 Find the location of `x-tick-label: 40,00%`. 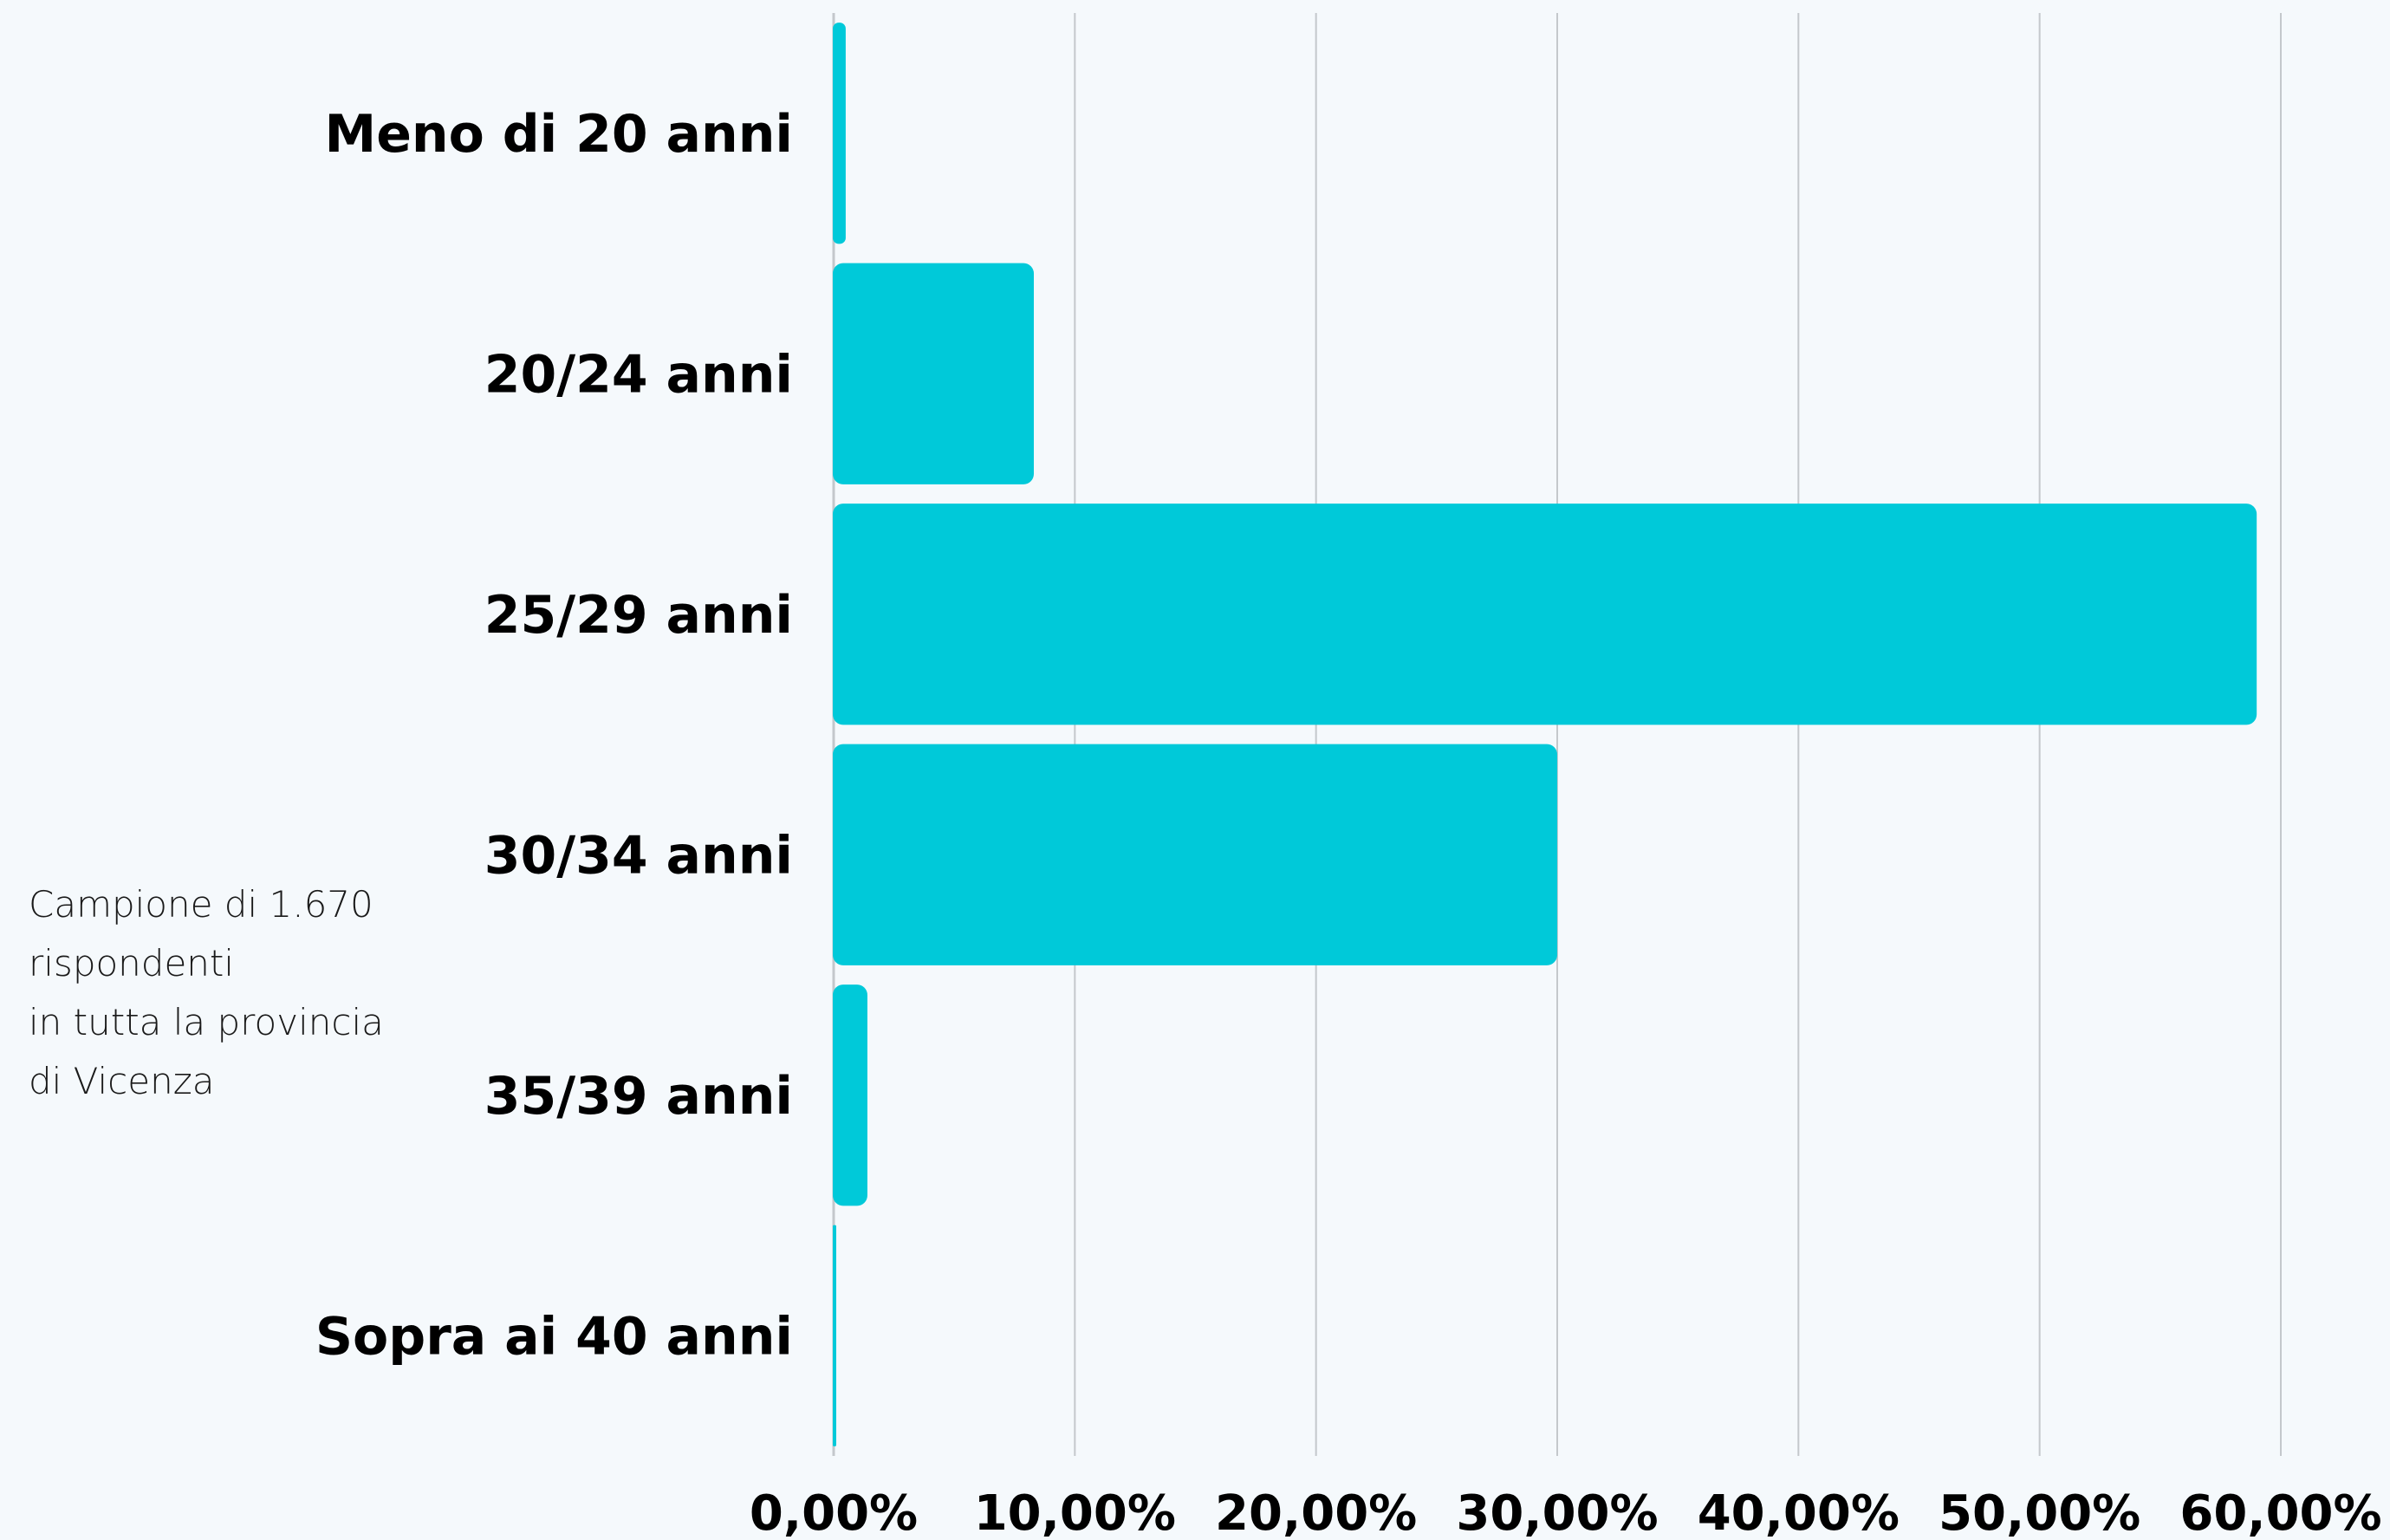

x-tick-label: 40,00% is located at coordinates (1799, 1513).